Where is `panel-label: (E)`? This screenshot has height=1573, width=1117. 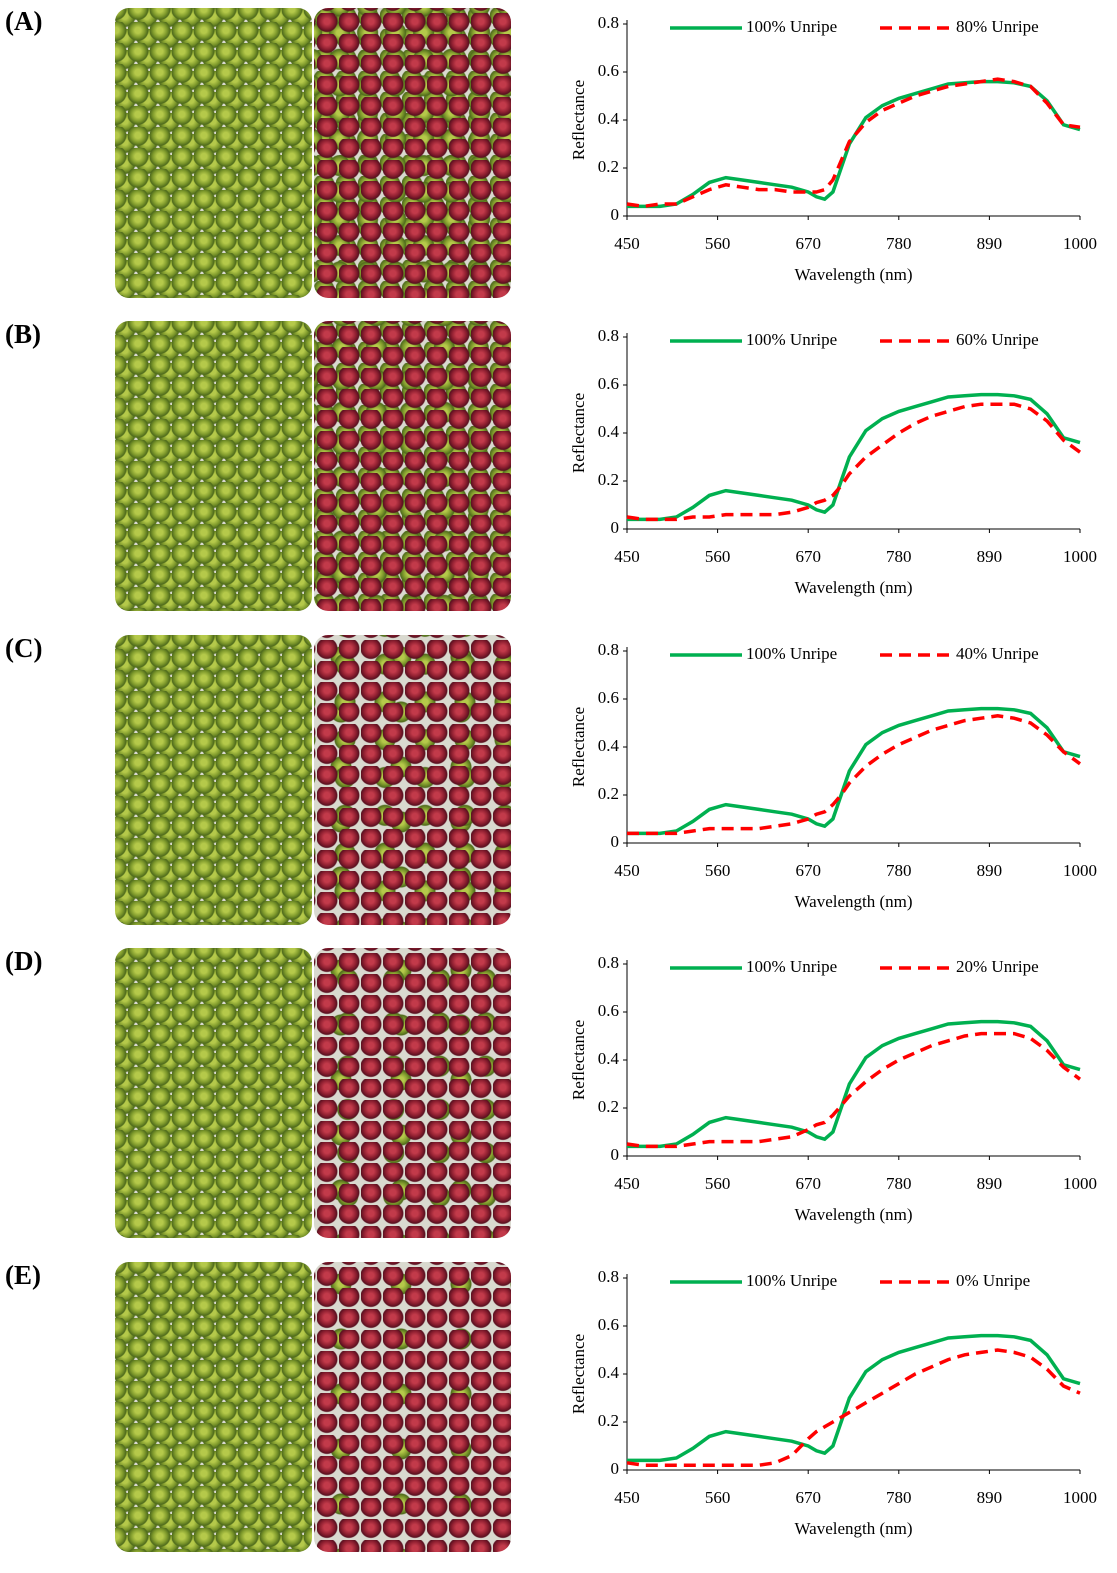 panel-label: (E) is located at coordinates (23, 1275).